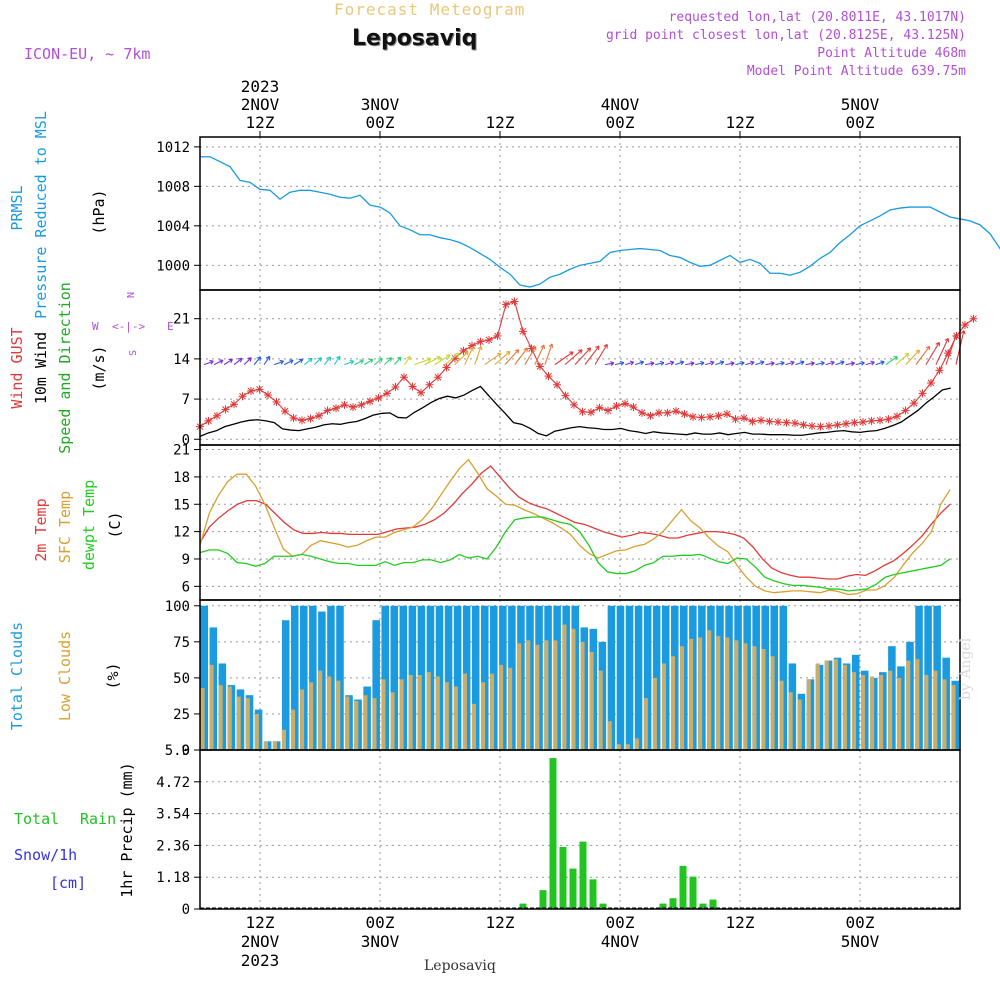 The width and height of the screenshot is (1000, 1000). Describe the element at coordinates (186, 560) in the screenshot. I see `y-tick-label: 9` at that location.